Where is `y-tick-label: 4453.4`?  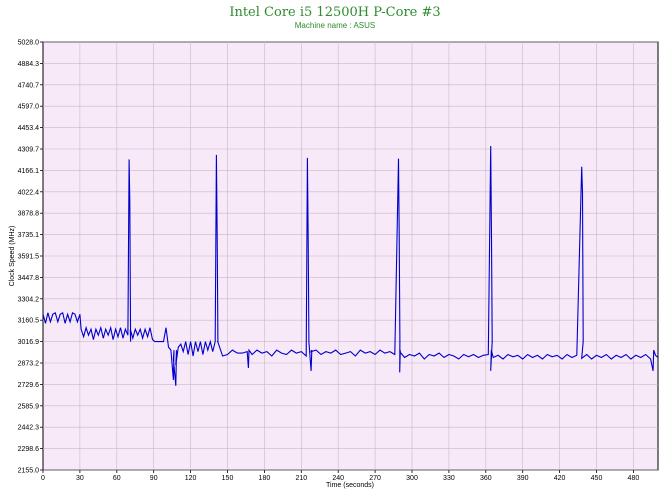 y-tick-label: 4453.4 is located at coordinates (29, 128).